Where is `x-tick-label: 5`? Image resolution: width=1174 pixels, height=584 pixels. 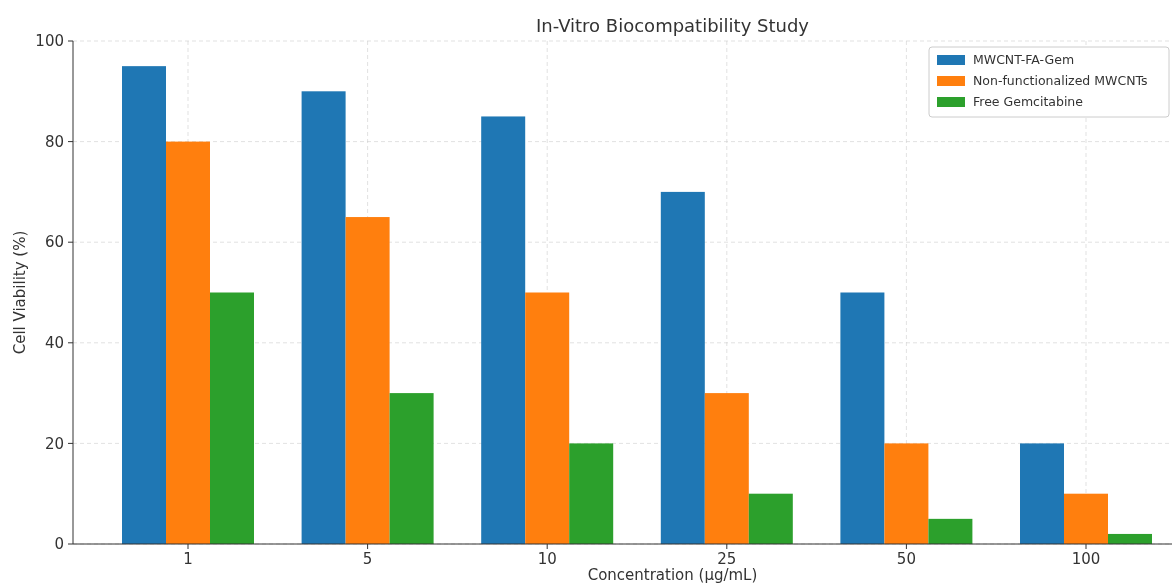 x-tick-label: 5 is located at coordinates (367, 559).